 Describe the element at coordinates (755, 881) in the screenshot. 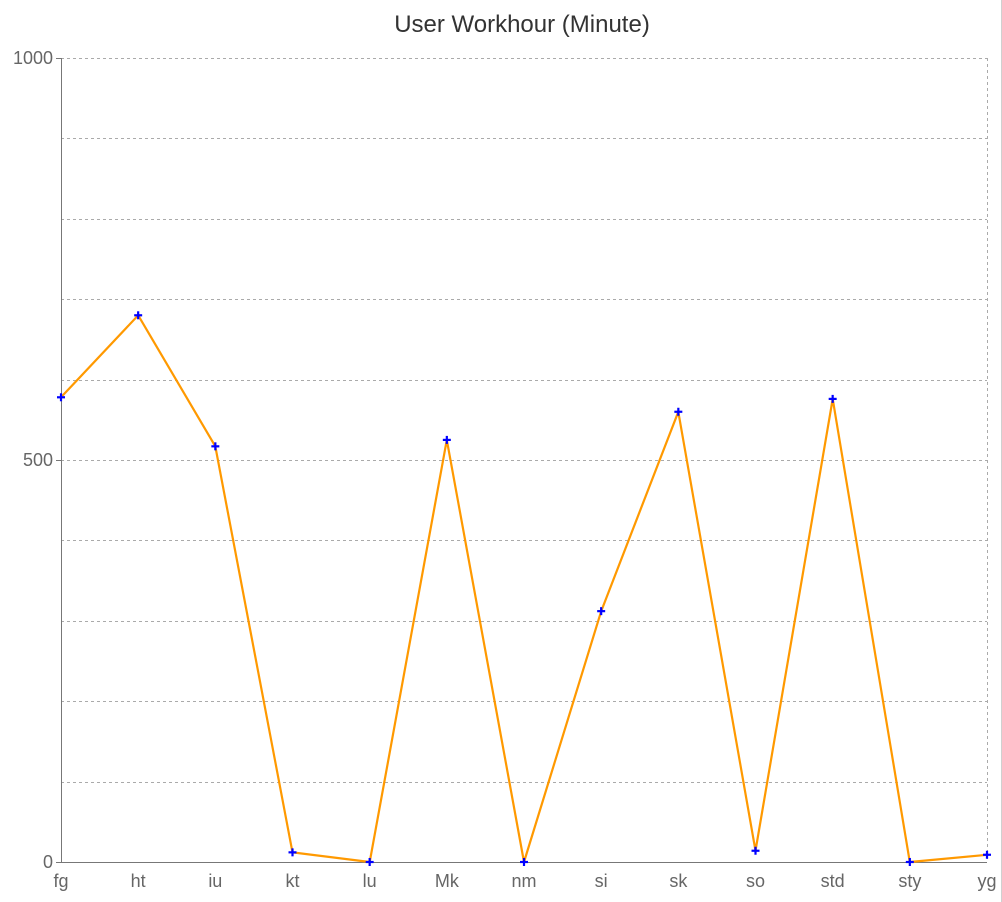

I see `x-tick-label: so` at that location.